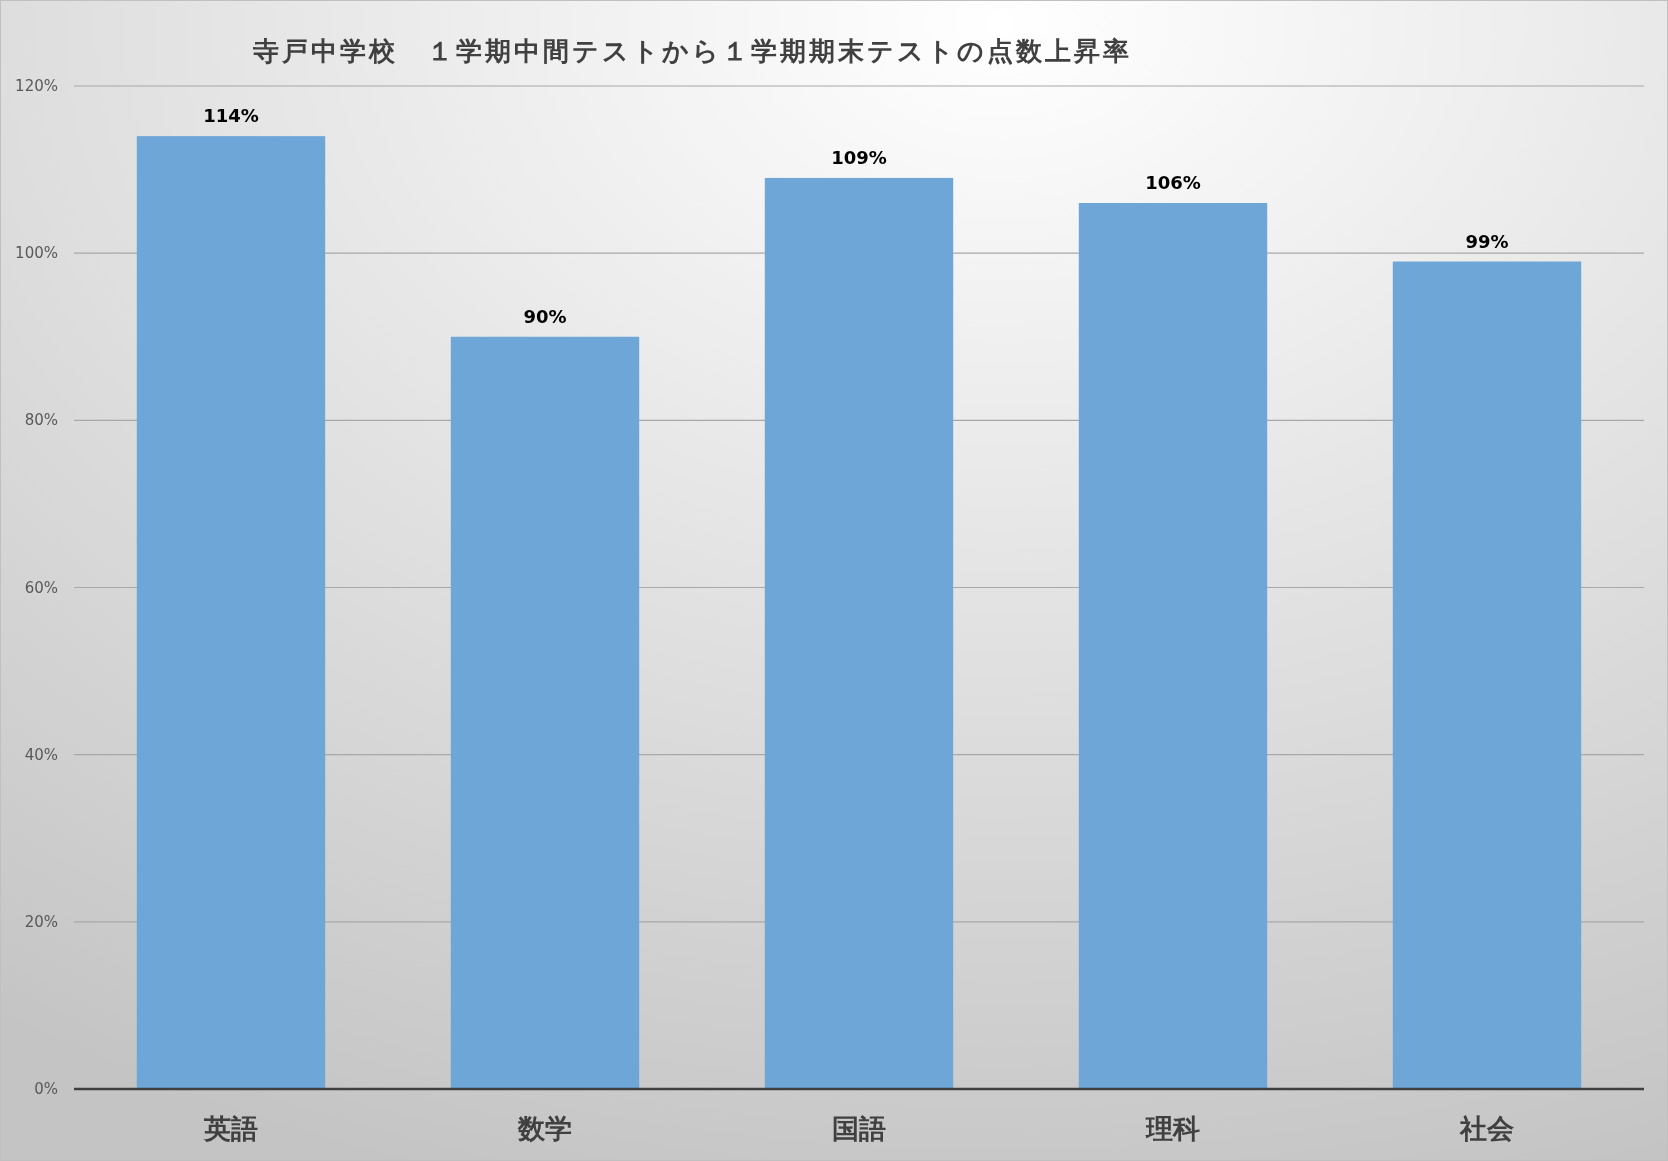 The image size is (1668, 1161). I want to click on y-tick-label: 60%, so click(41, 587).